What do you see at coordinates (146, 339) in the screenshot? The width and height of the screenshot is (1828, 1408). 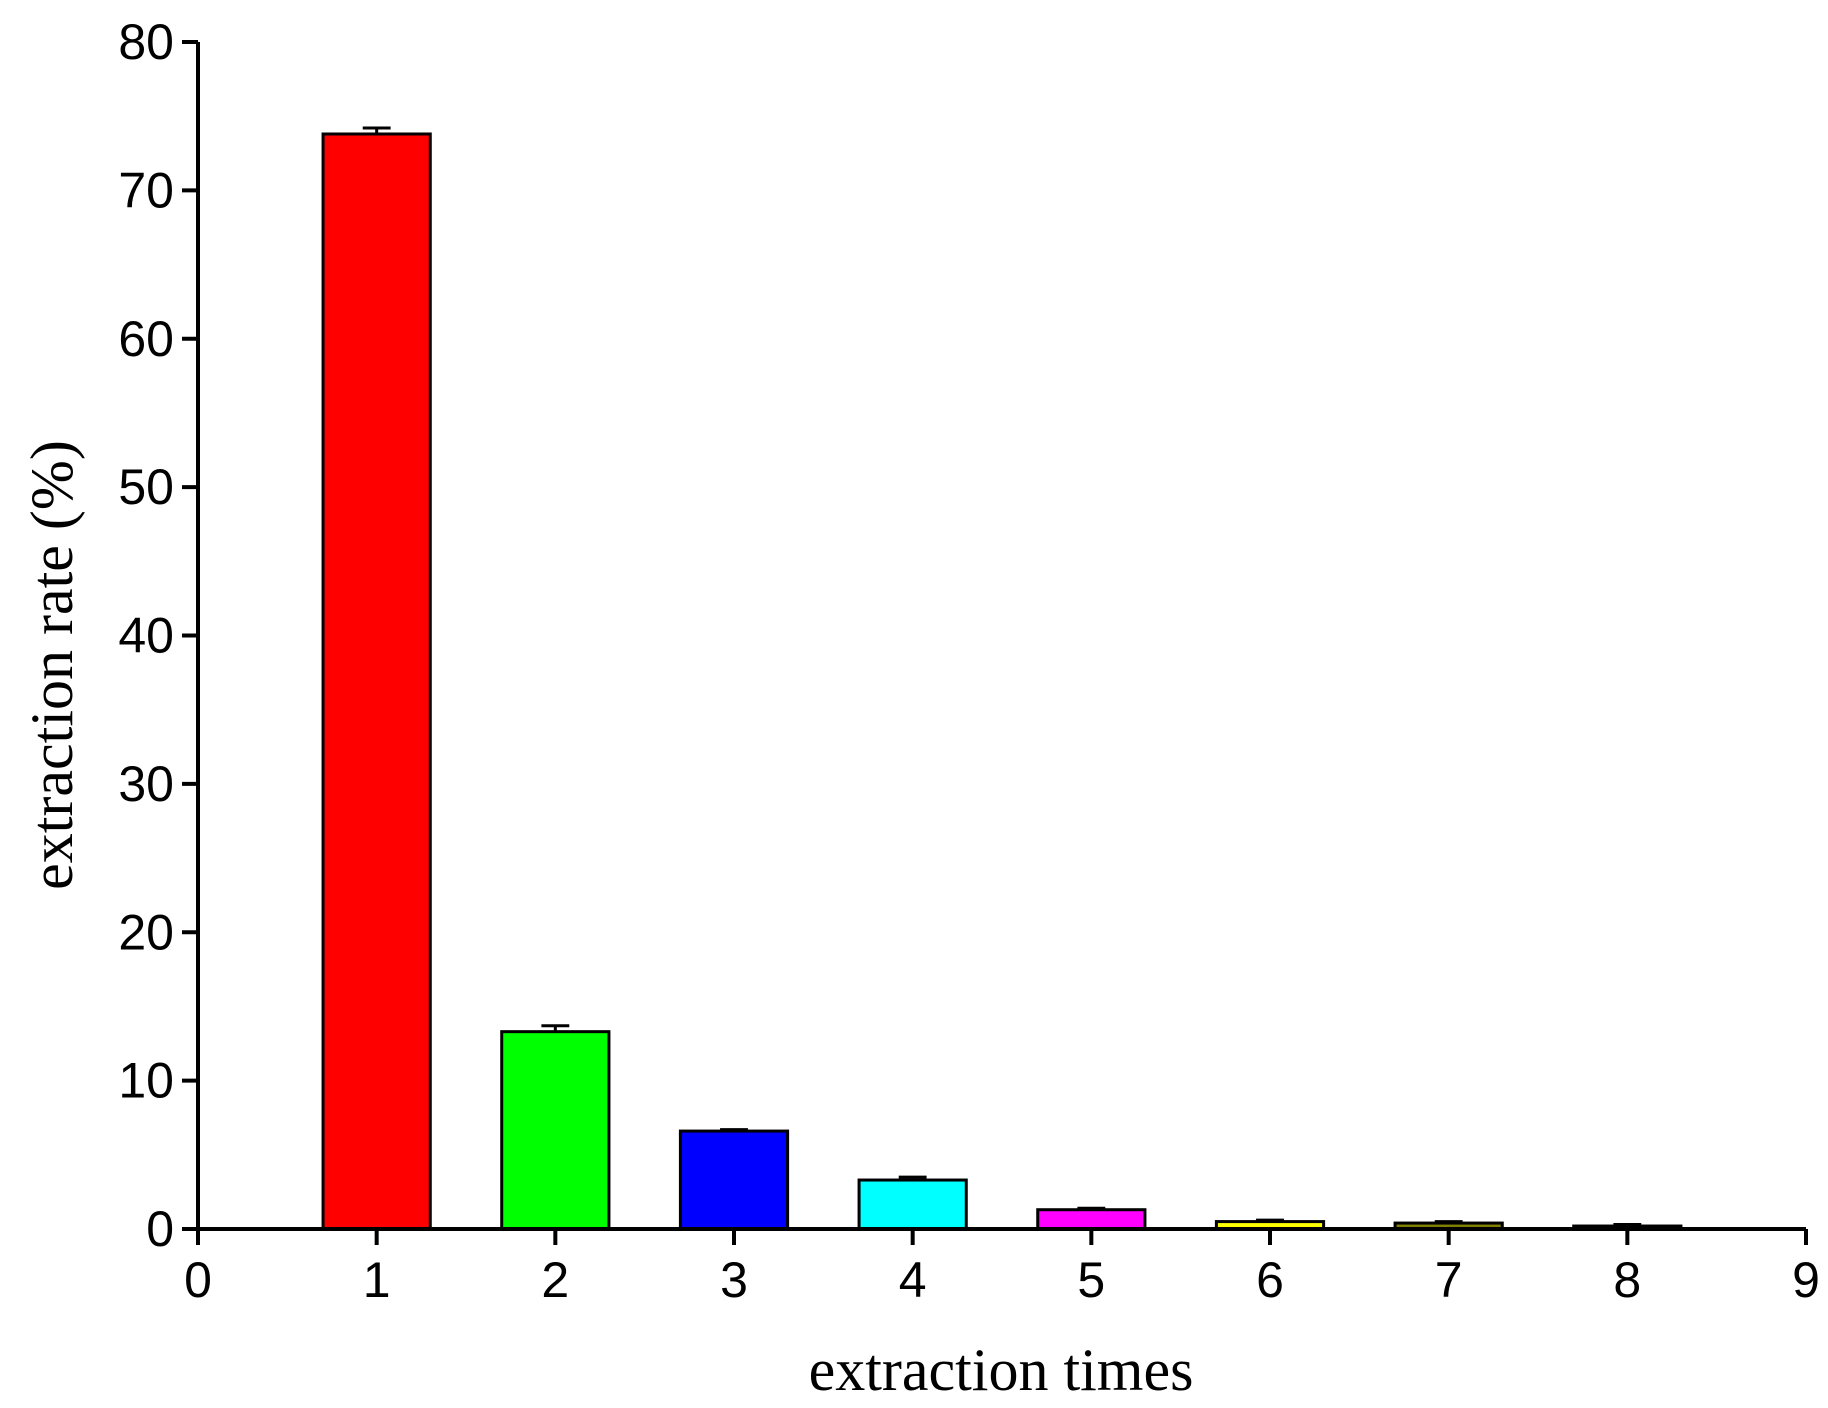 I see `y-tick-label-60: 60` at bounding box center [146, 339].